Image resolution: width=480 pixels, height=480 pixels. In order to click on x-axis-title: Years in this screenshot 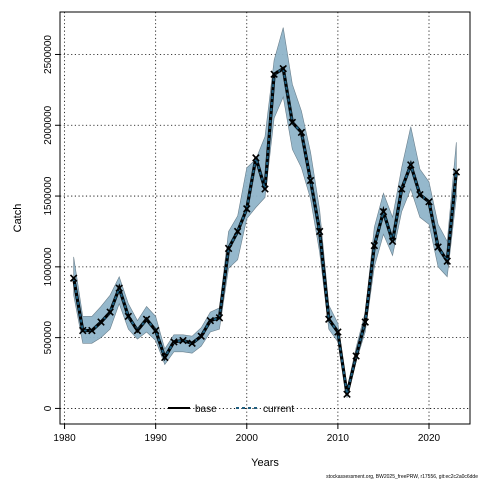, I will do `click(265, 463)`.